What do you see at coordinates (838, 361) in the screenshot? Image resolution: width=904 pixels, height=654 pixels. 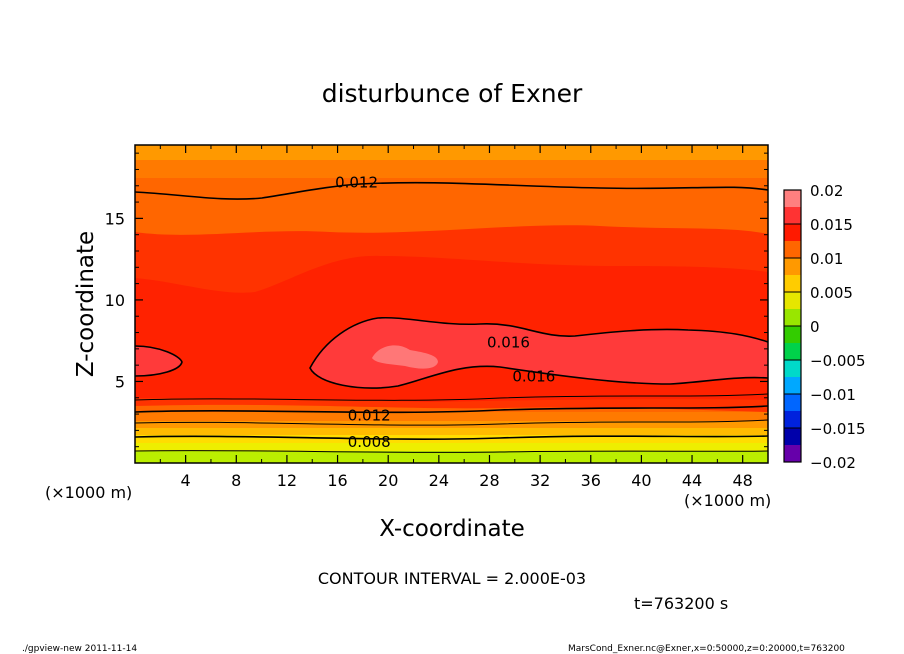 I see `colorbar-label: −0.005` at bounding box center [838, 361].